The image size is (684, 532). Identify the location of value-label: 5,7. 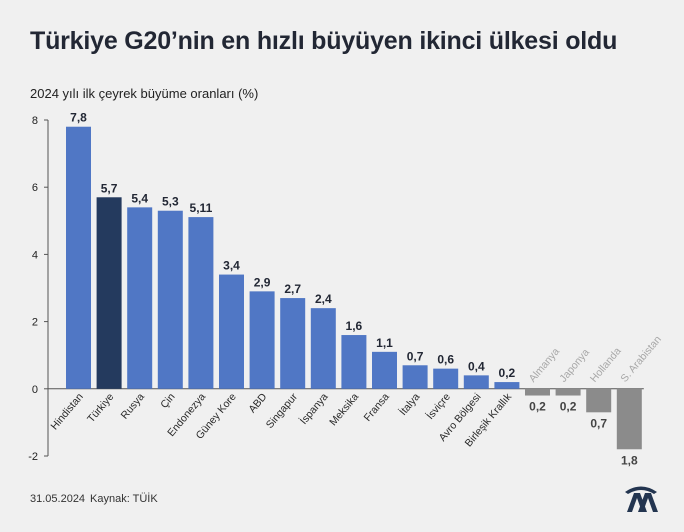
(109, 188).